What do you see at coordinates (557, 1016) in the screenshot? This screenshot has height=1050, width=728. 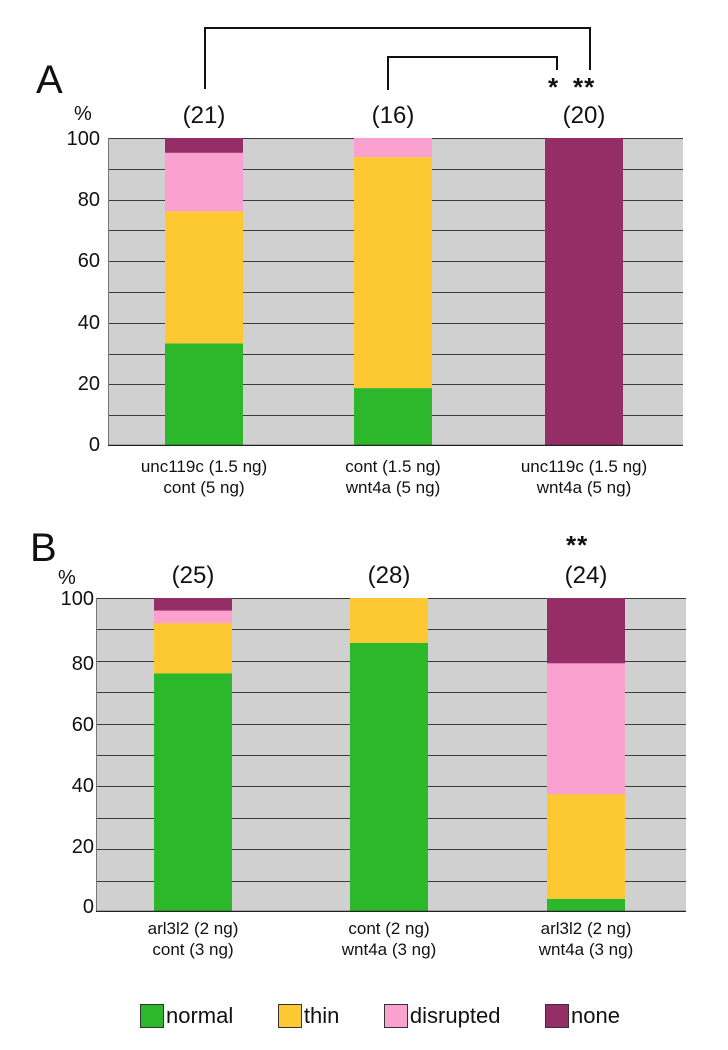 I see `legend-swatch-none` at bounding box center [557, 1016].